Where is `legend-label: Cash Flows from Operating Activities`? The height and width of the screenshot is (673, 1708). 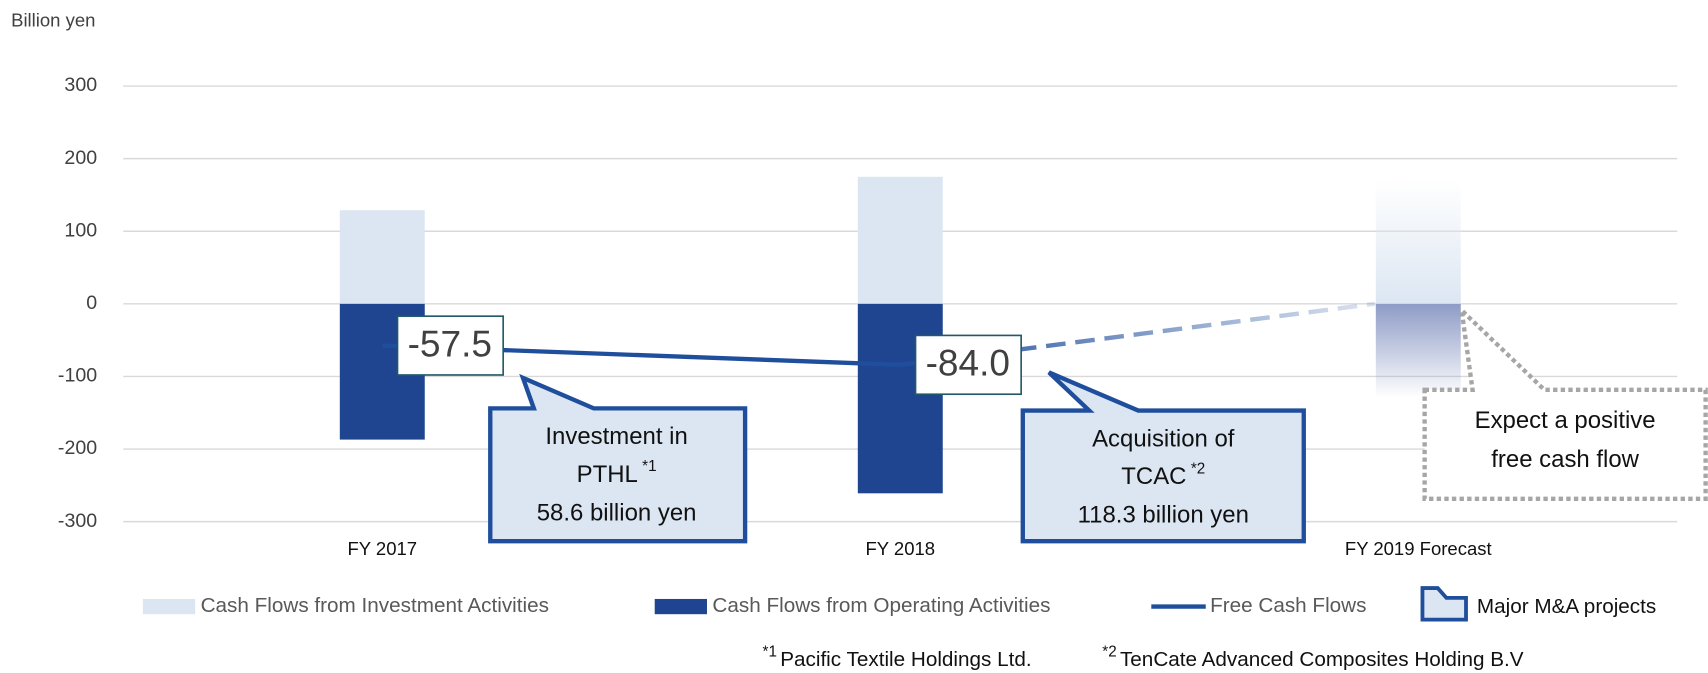
legend-label: Cash Flows from Operating Activities is located at coordinates (881, 605).